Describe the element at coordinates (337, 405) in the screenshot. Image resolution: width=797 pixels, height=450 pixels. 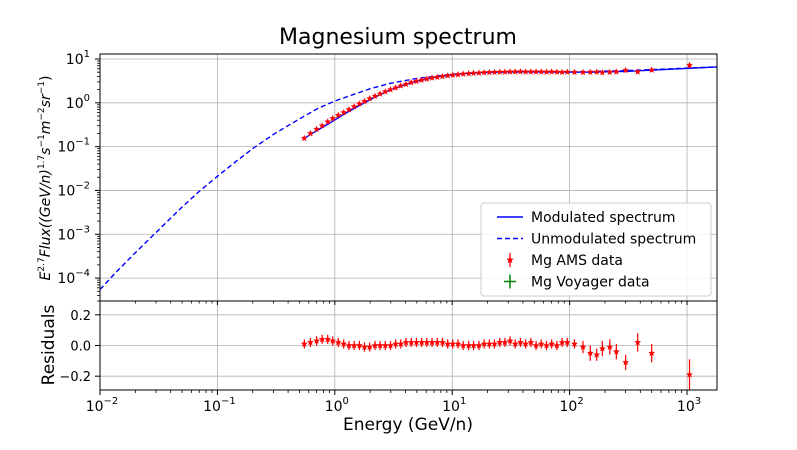
I see `x-tick-label: 10⁰` at that location.